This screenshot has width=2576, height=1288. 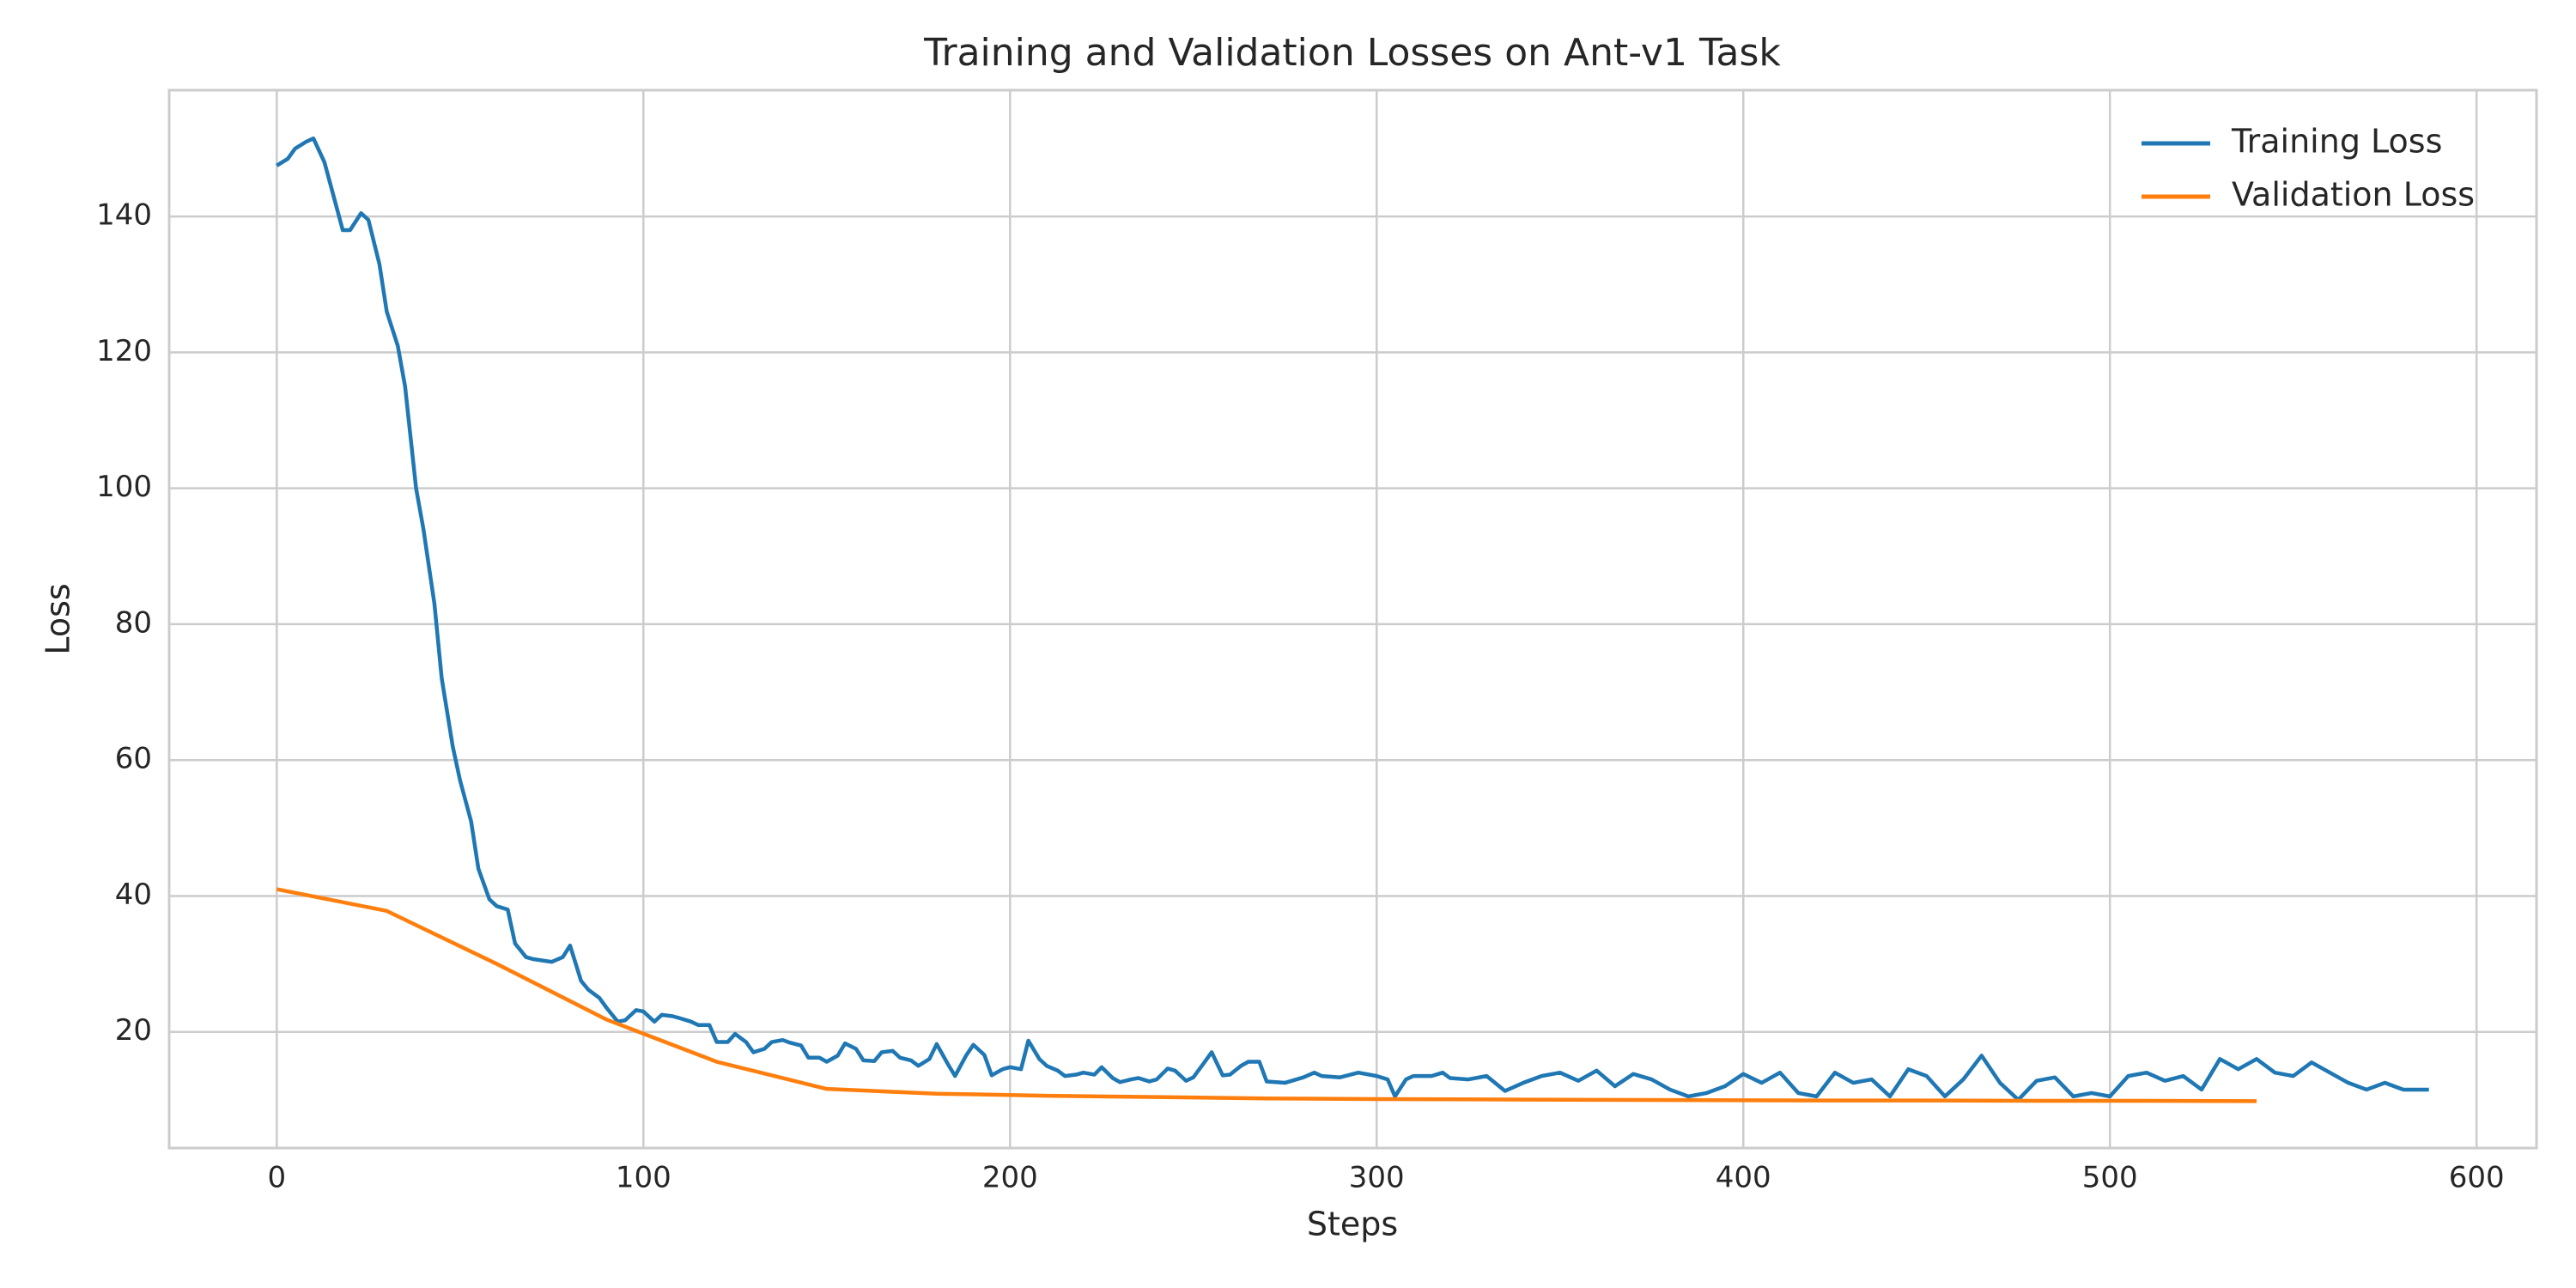 What do you see at coordinates (124, 351) in the screenshot?
I see `y-tick-label: 120` at bounding box center [124, 351].